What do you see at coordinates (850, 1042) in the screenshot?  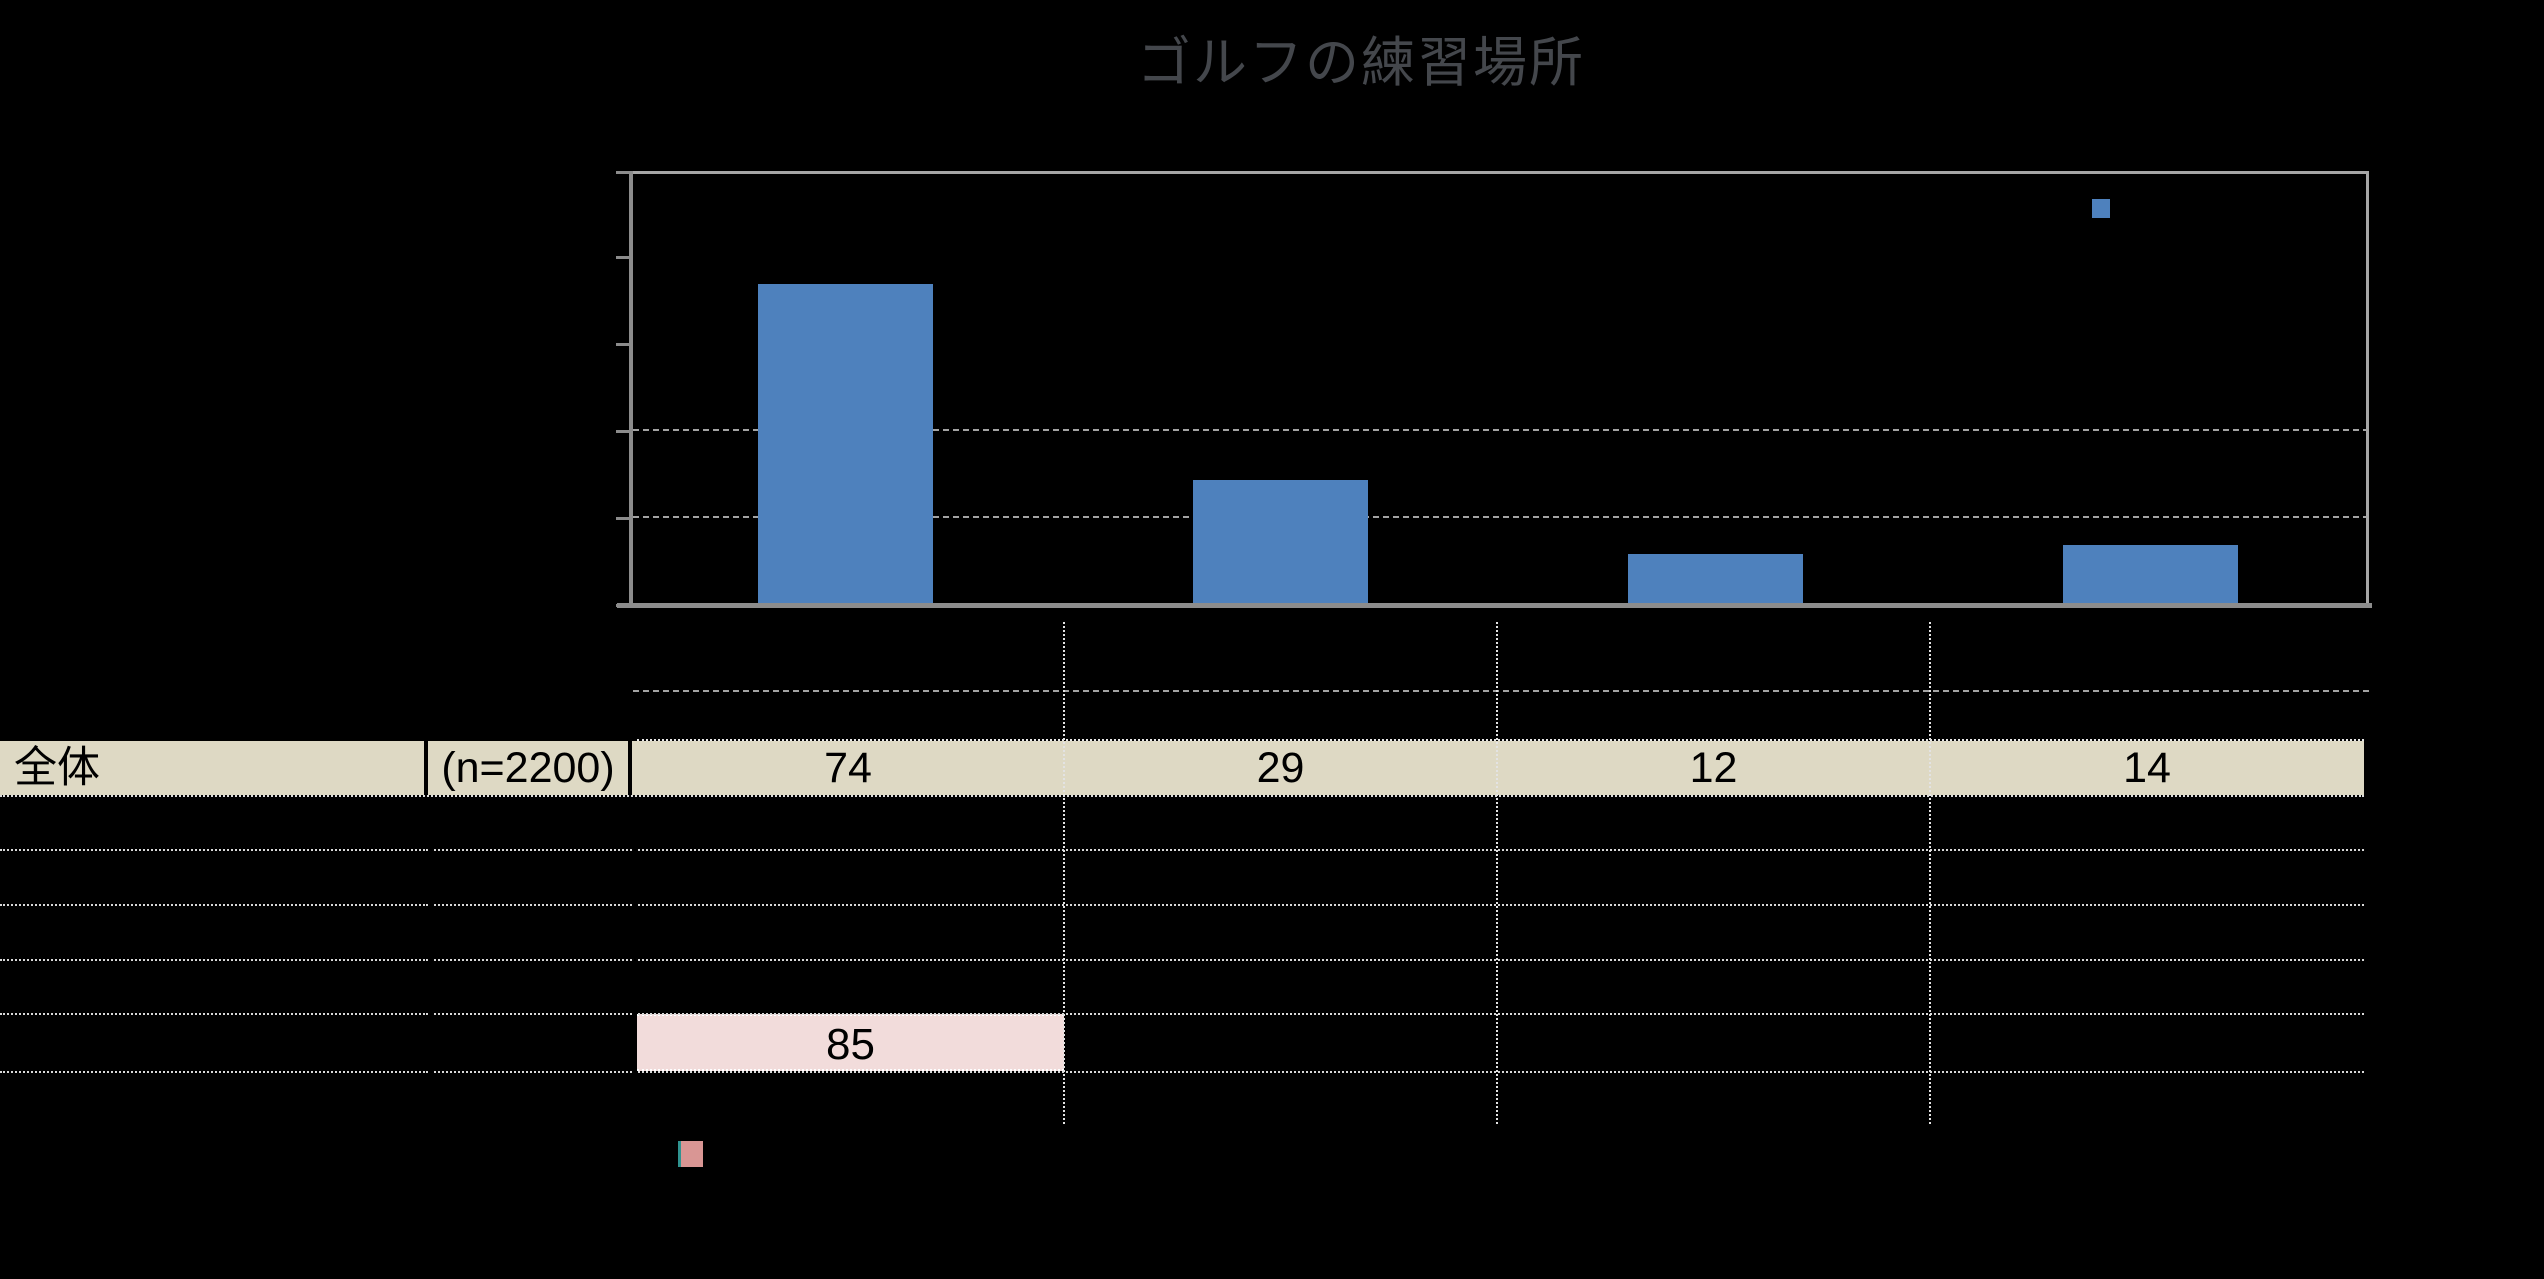 I see `highlighted-value-cell: 85` at bounding box center [850, 1042].